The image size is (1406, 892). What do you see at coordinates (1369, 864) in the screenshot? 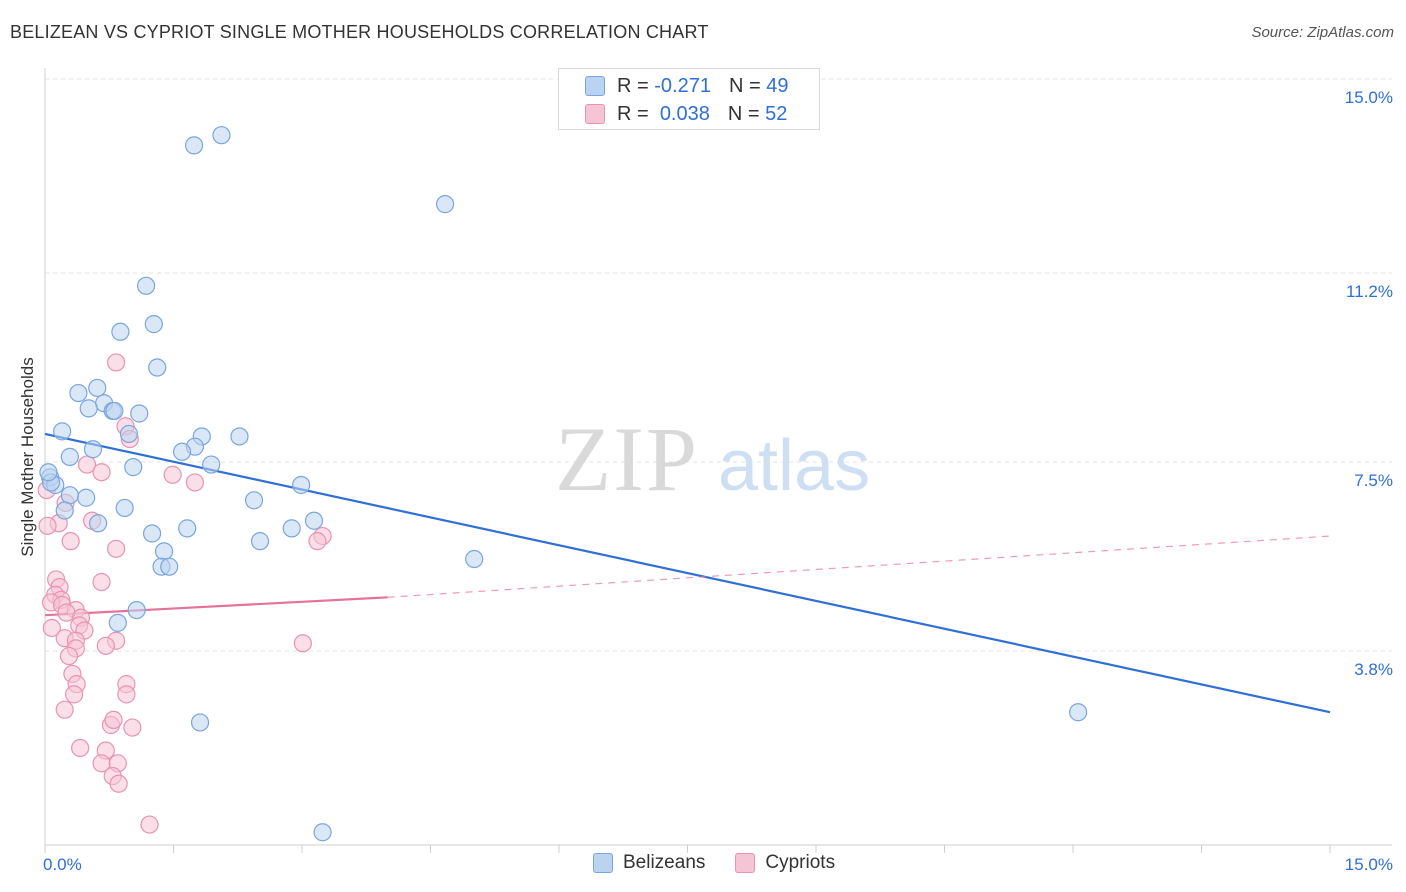
I see `x-tick-label: 15.0%` at bounding box center [1369, 864].